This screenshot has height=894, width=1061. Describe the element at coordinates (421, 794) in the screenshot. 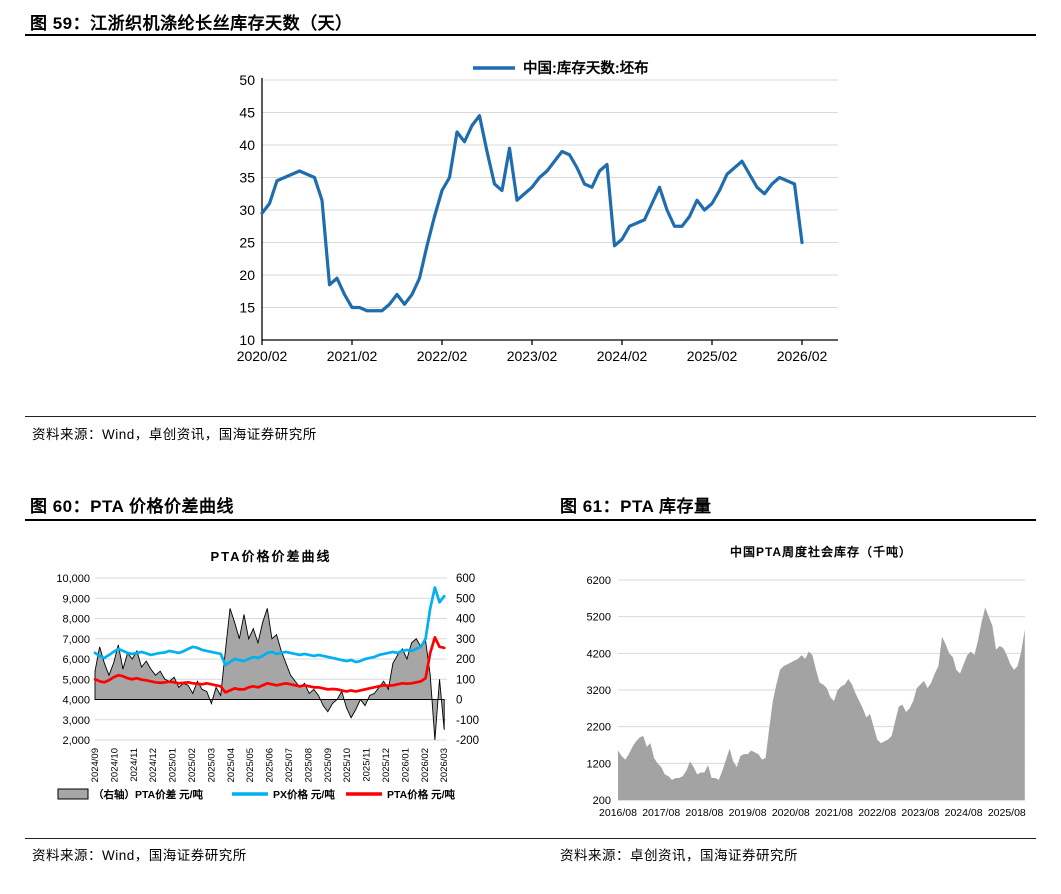

I see `legend-label: PTA价格 元/吨` at that location.